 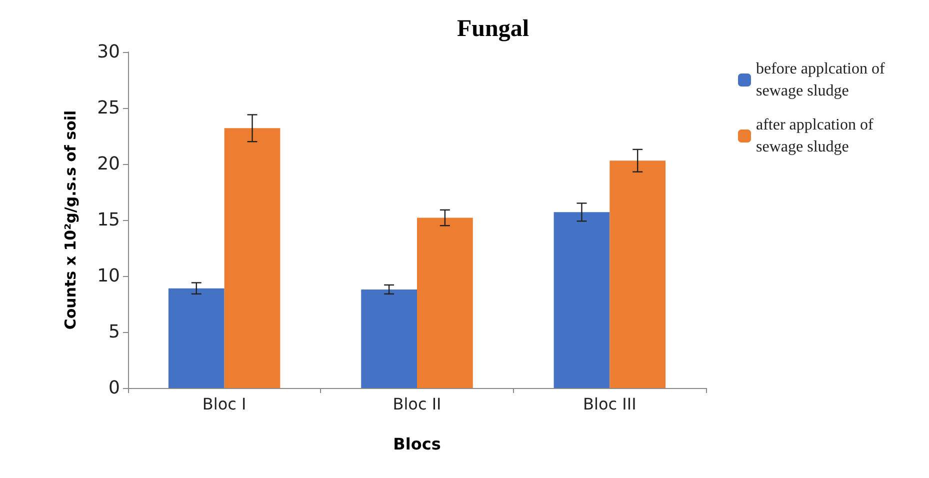 I want to click on legend-label: before applcation of sewage sludge, so click(x=822, y=80).